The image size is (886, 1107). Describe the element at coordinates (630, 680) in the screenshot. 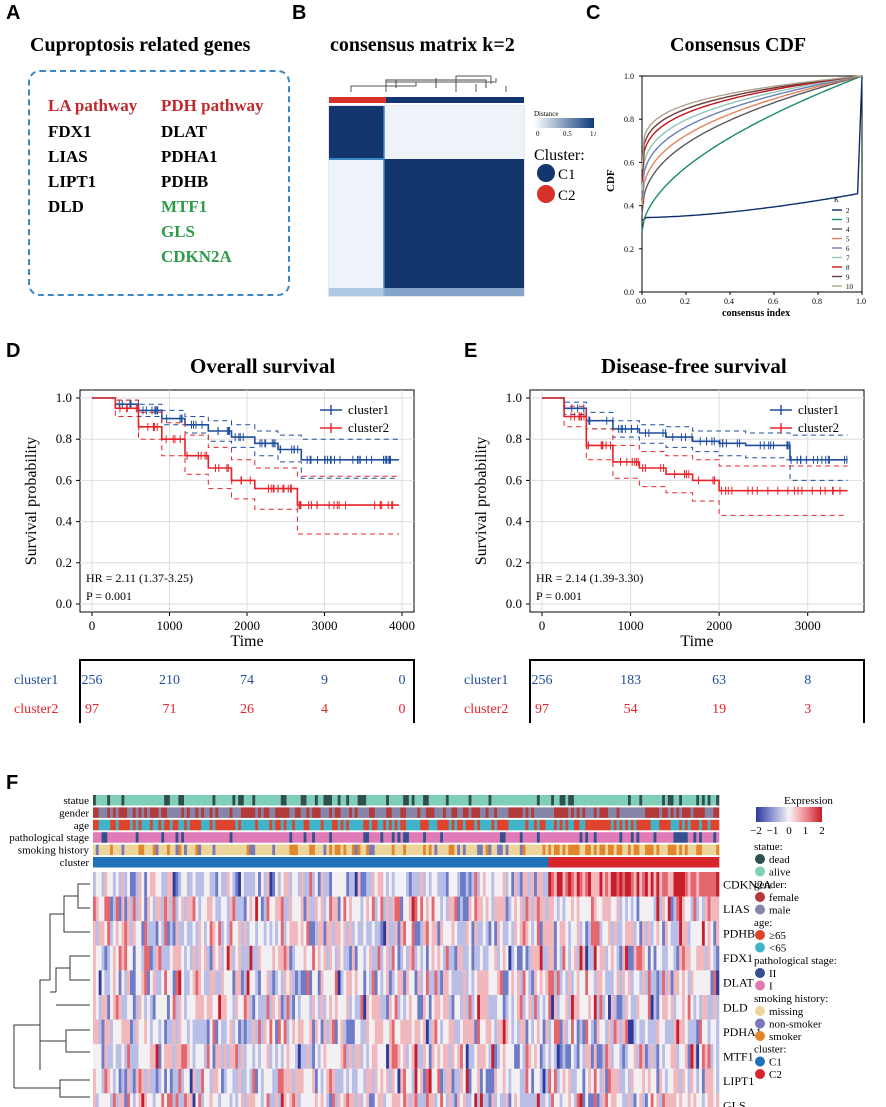

I see `dfs-risk-cluster1-1: 183` at that location.